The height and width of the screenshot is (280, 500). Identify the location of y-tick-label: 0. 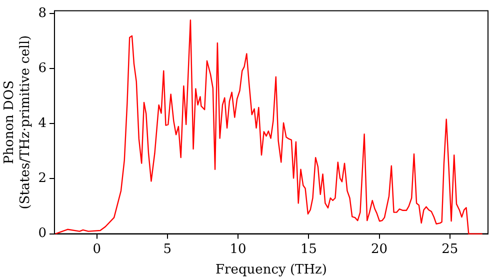
(42, 234).